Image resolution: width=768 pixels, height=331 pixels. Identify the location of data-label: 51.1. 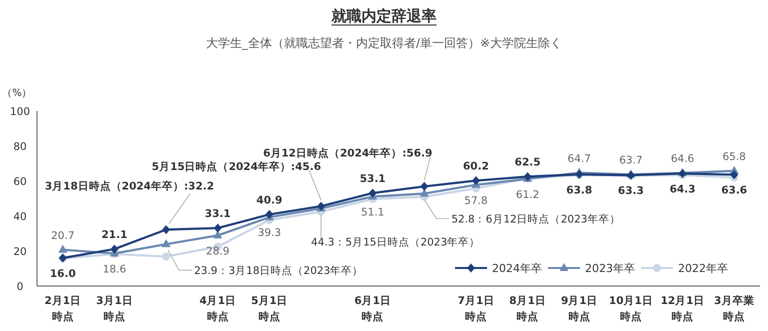
(372, 212).